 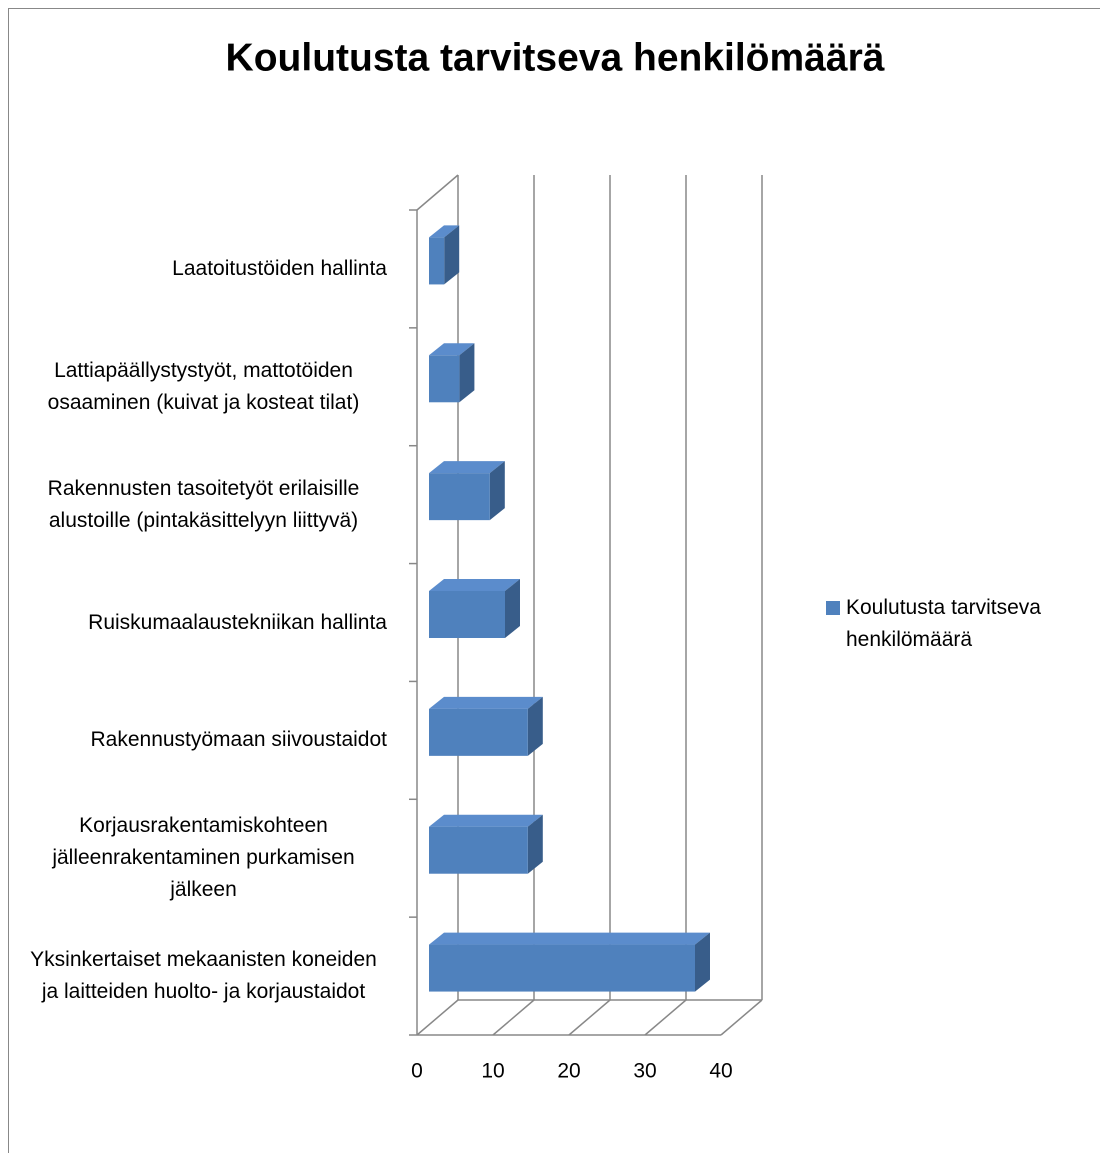 What do you see at coordinates (237, 622) in the screenshot?
I see `category-text: Ruiskumaalaustekniikan hallinta` at bounding box center [237, 622].